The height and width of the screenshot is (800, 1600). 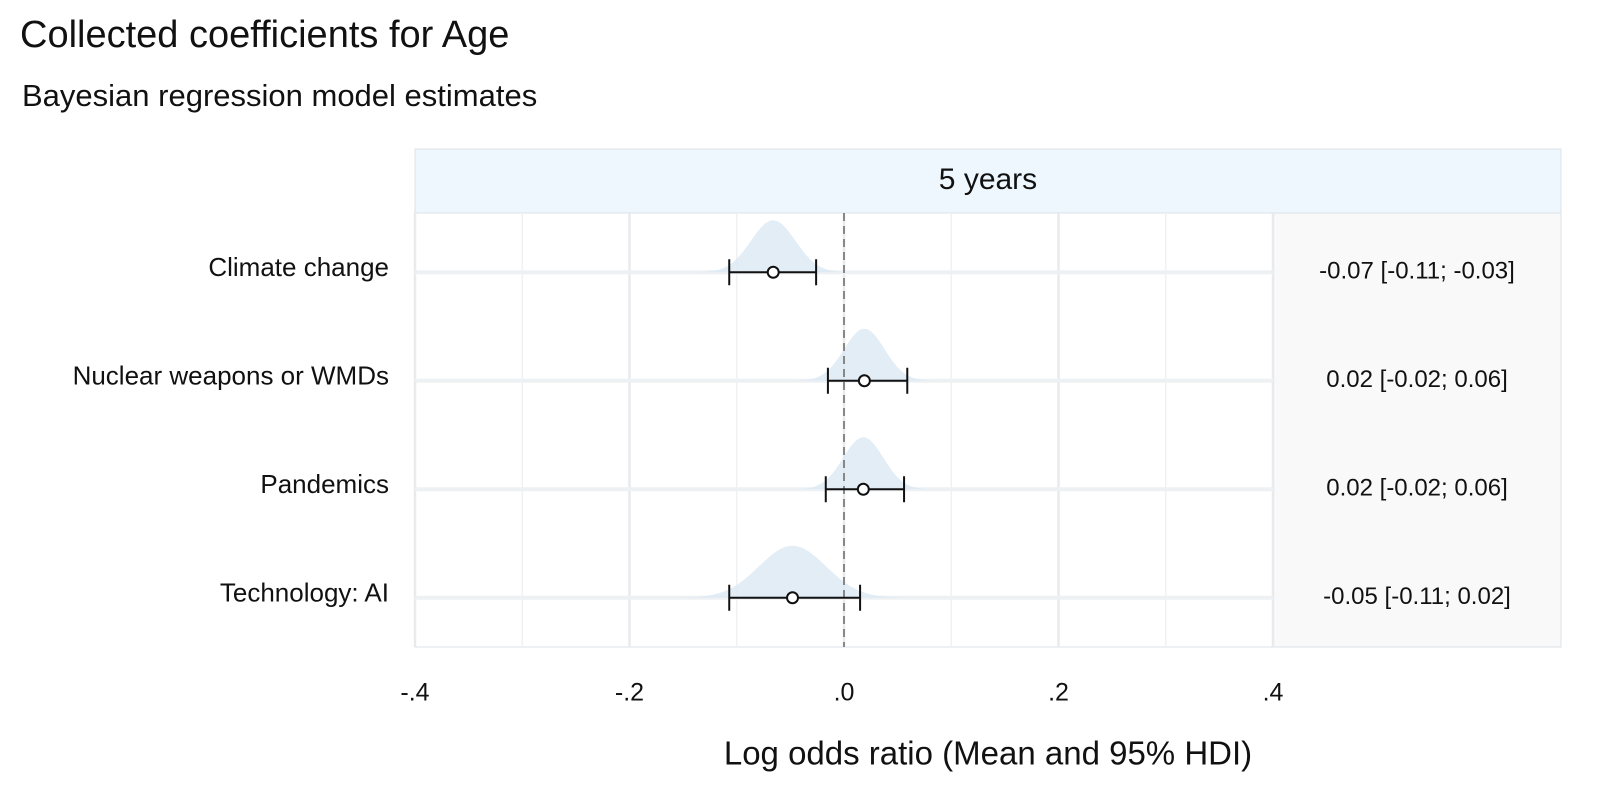 What do you see at coordinates (414, 693) in the screenshot?
I see `x-tick-label: -.4` at bounding box center [414, 693].